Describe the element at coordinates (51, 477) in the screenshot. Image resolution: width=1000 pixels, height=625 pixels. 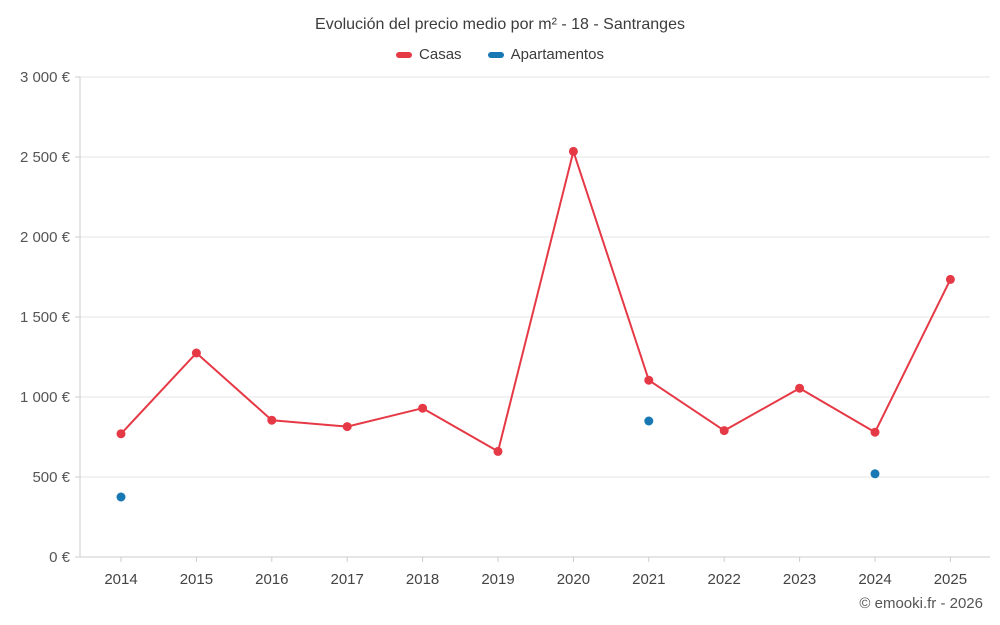
I see `y-axis-label: 500 €` at that location.